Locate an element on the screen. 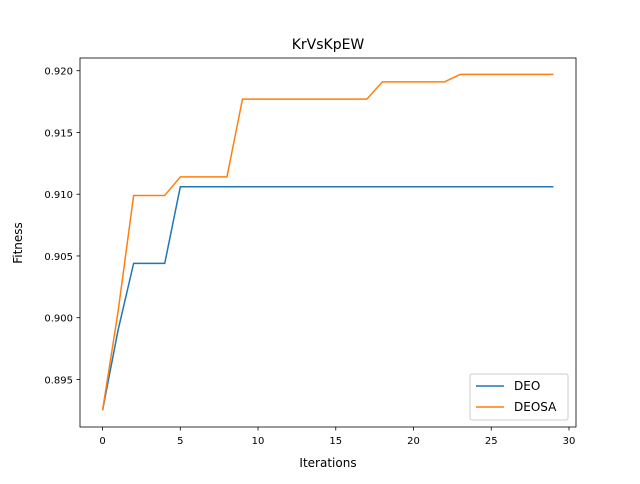 The image size is (640, 484). legend: DEO DEOSA is located at coordinates (519, 397).